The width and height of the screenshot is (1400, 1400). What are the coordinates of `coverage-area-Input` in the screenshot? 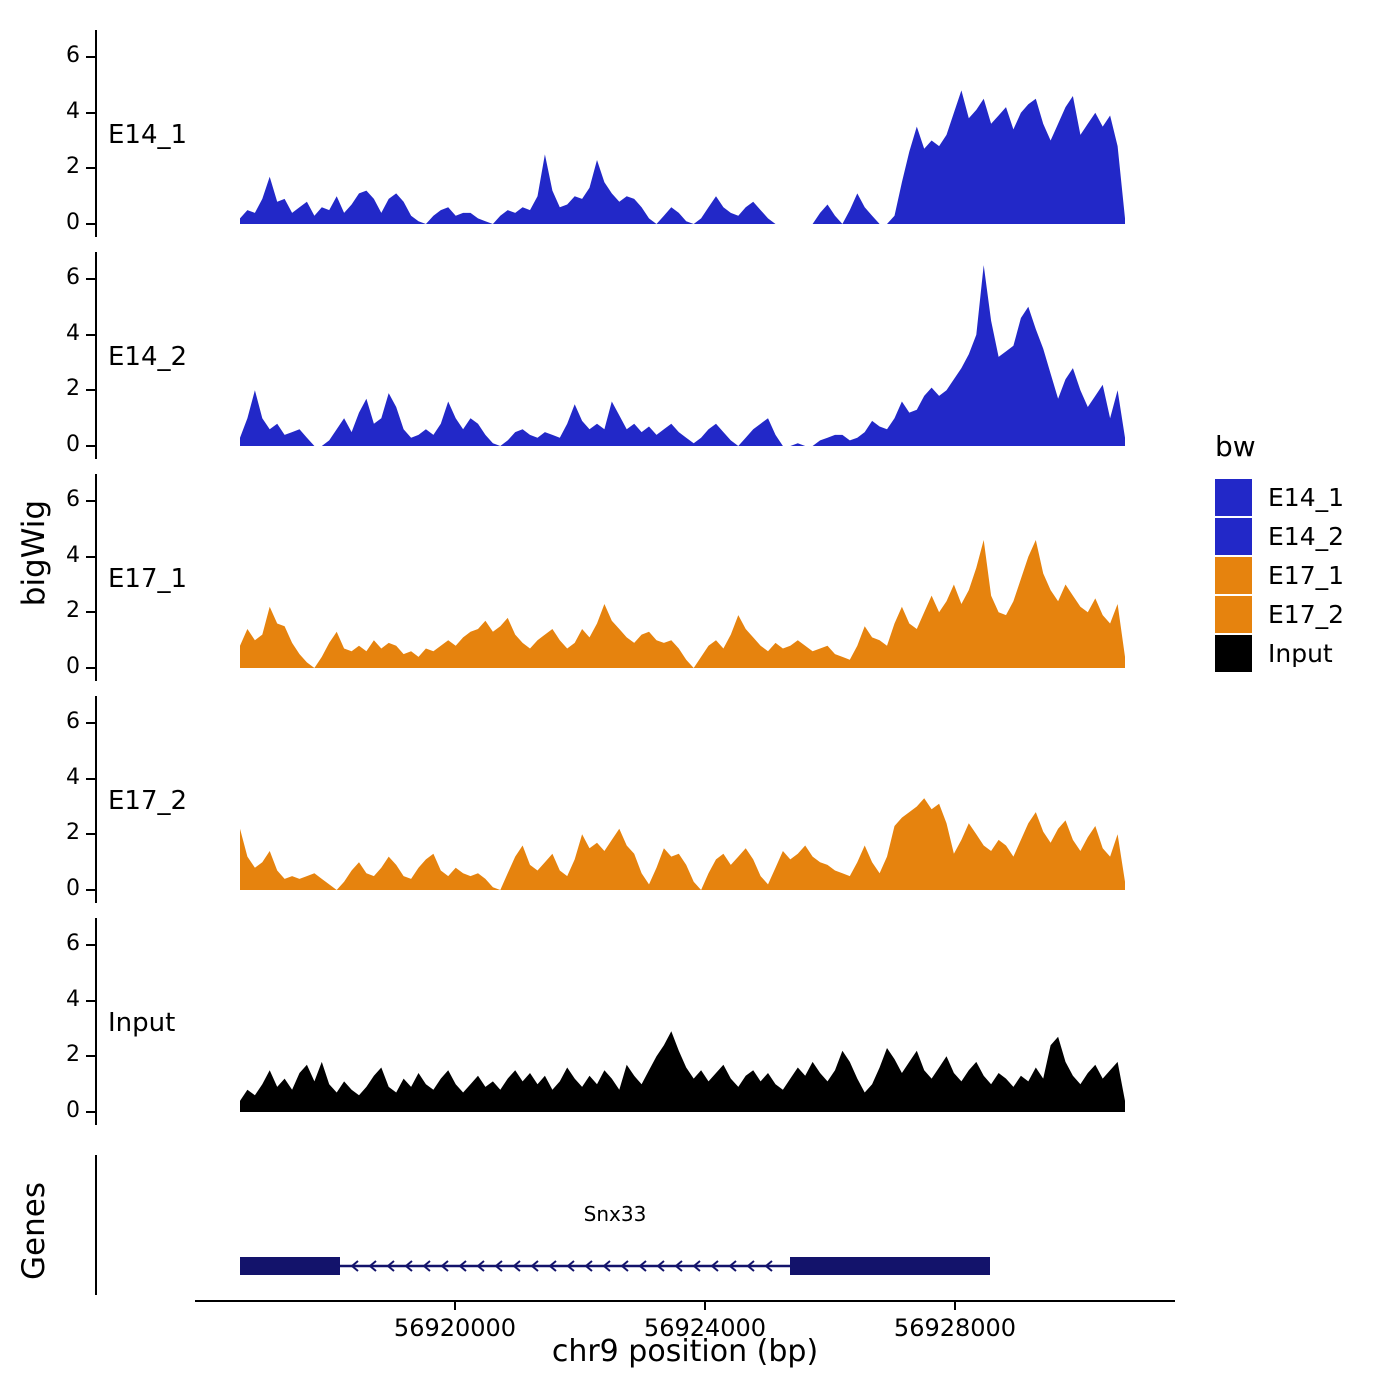 It's located at (682, 1071).